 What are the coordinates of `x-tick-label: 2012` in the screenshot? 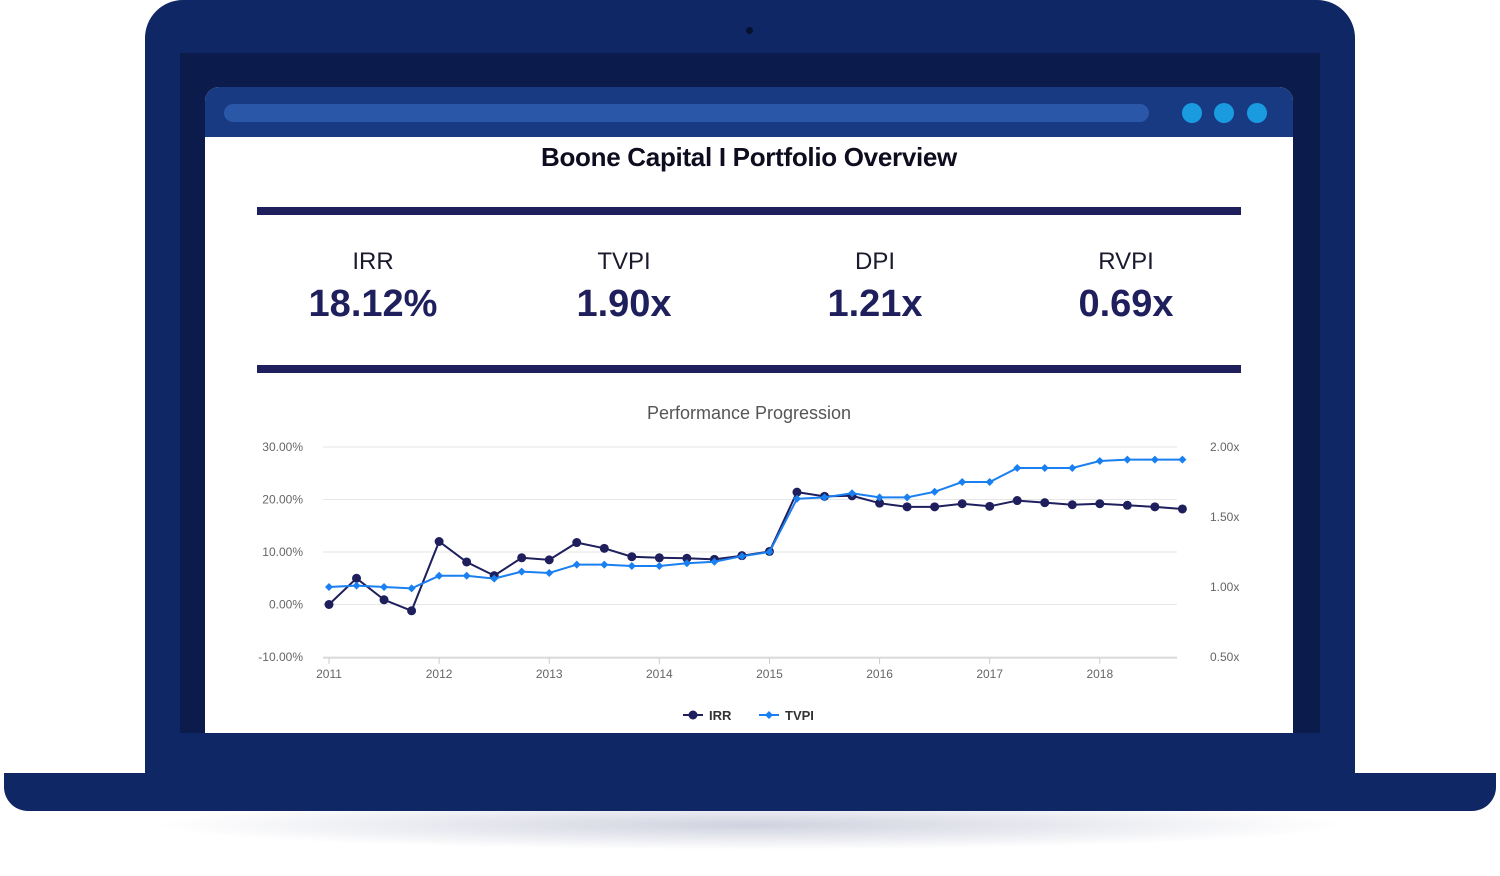 It's located at (439, 674).